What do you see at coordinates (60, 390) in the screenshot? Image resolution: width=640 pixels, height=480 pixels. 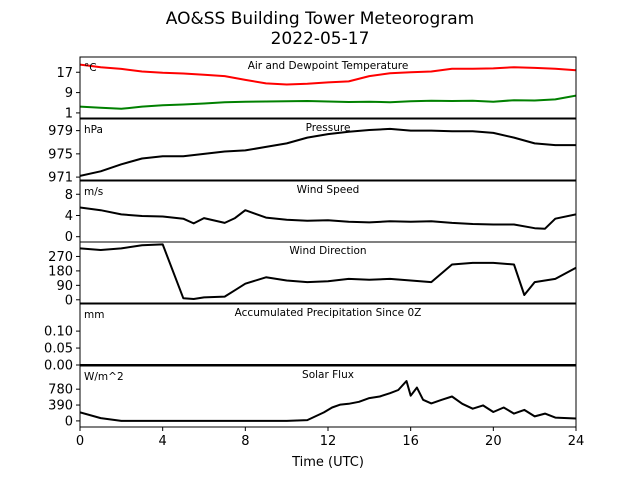 I see `y-tick-label-solar_flux-2: 780` at bounding box center [60, 390].